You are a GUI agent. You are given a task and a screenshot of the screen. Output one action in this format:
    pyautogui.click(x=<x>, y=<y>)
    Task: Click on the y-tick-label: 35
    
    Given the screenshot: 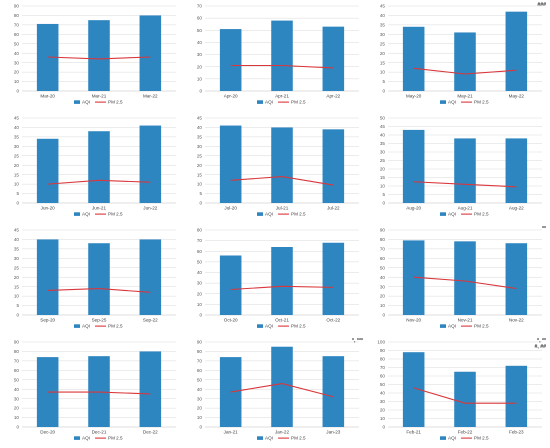 What is the action you would take?
    pyautogui.click(x=17, y=136)
    